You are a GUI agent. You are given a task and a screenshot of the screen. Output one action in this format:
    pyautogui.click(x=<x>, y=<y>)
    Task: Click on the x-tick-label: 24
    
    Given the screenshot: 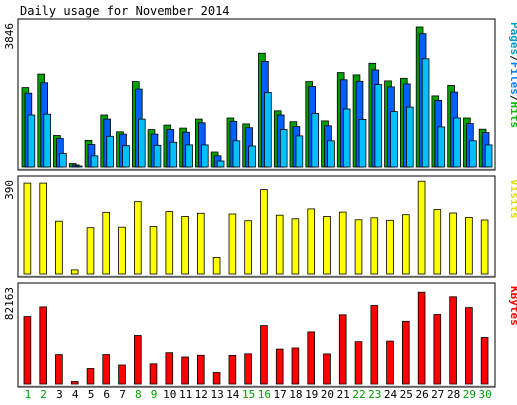 What is the action you would take?
    pyautogui.click(x=391, y=394)
    